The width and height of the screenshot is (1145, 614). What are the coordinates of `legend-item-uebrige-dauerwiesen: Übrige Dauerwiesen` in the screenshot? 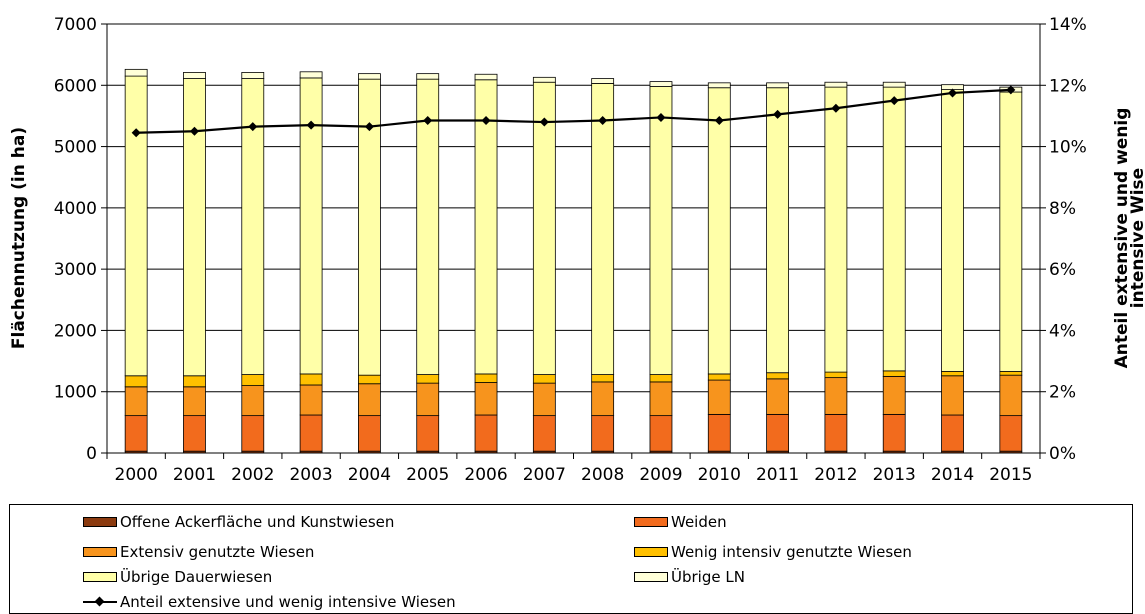 It's located at (177, 577).